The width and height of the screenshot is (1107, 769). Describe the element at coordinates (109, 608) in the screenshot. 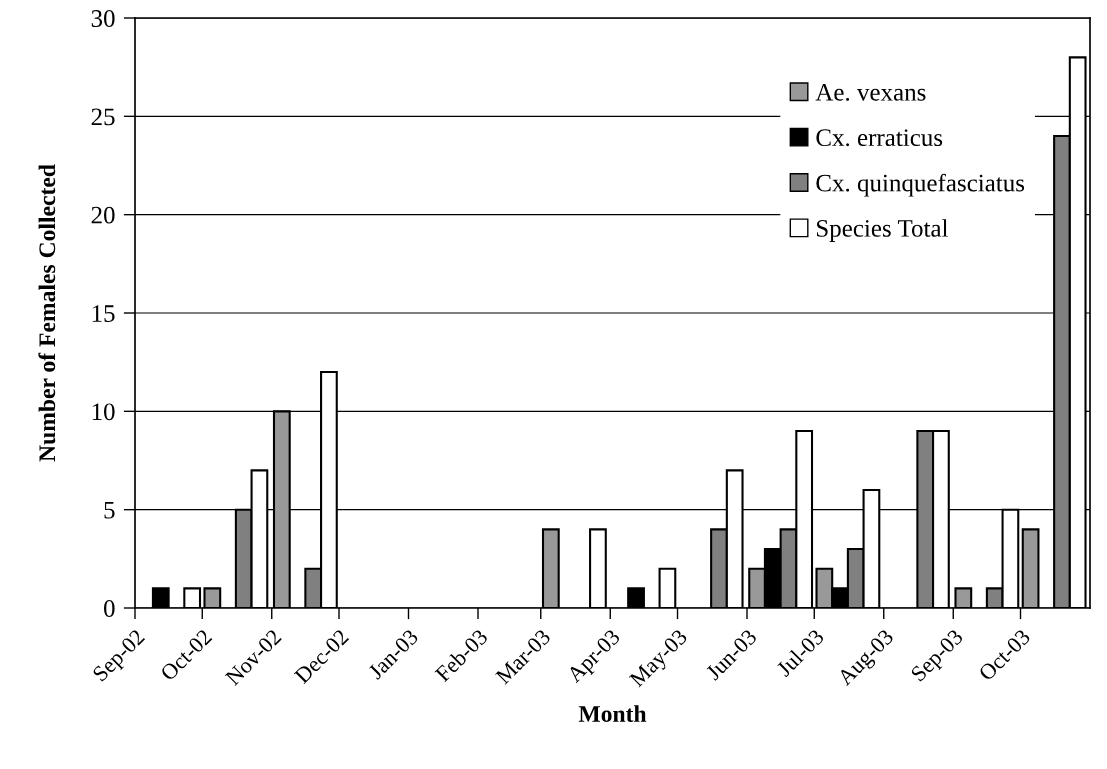

I see `y-tick-label: 0` at that location.